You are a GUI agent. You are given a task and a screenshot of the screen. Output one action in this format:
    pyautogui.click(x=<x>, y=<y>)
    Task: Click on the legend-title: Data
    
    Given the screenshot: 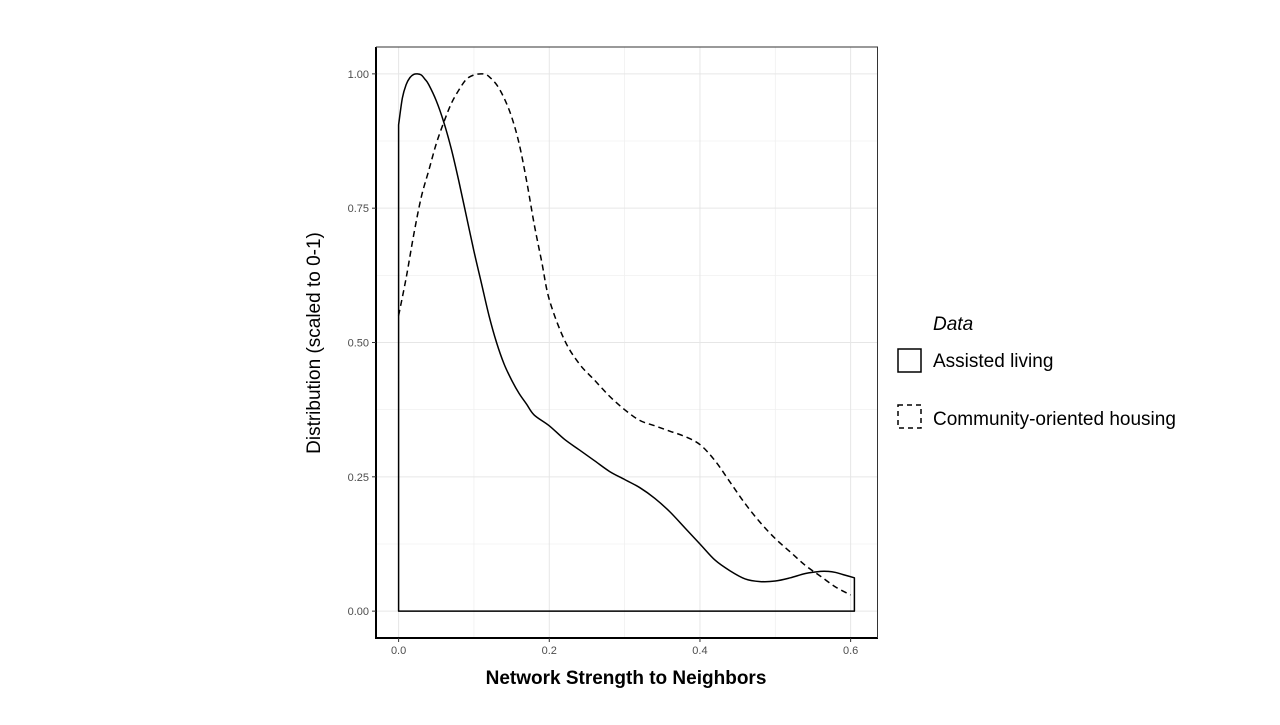 What is the action you would take?
    pyautogui.click(x=953, y=324)
    